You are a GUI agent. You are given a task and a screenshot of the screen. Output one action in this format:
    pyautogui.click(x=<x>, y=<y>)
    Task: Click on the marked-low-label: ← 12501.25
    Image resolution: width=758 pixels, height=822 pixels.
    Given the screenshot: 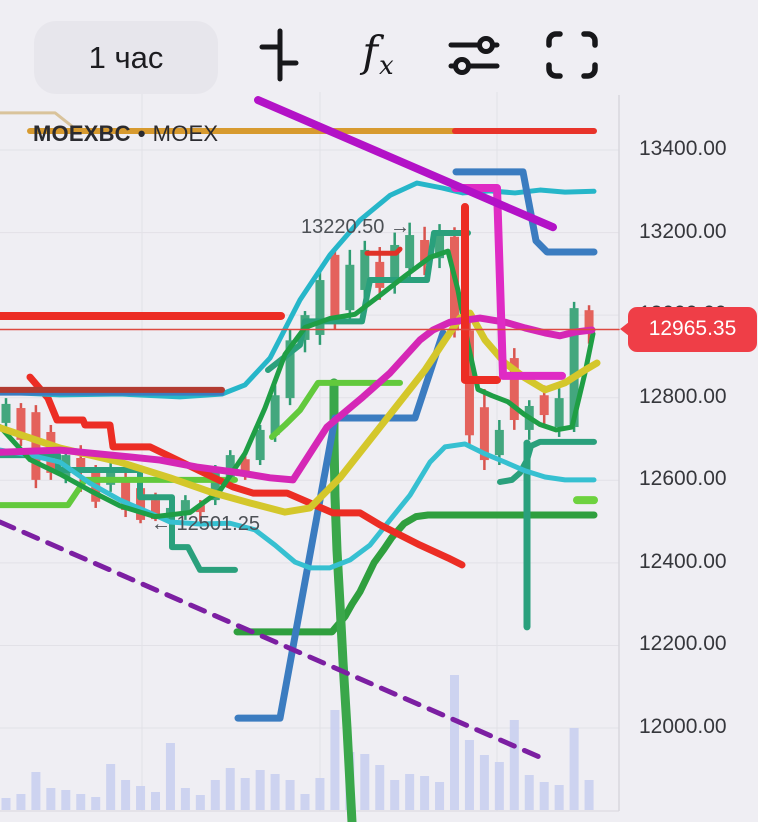 What is the action you would take?
    pyautogui.click(x=205, y=524)
    